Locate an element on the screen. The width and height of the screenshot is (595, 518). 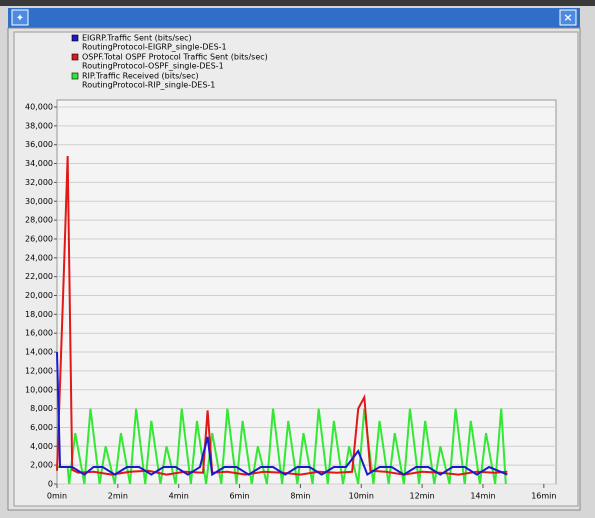
x-tick-label: 10min is located at coordinates (361, 496).